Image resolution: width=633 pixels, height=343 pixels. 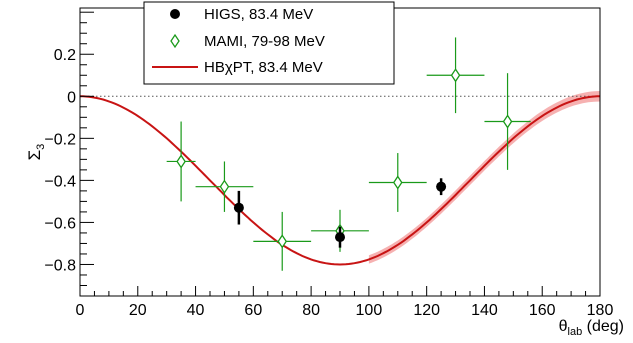 I want to click on y-axis-subscript: 3, so click(x=41, y=147).